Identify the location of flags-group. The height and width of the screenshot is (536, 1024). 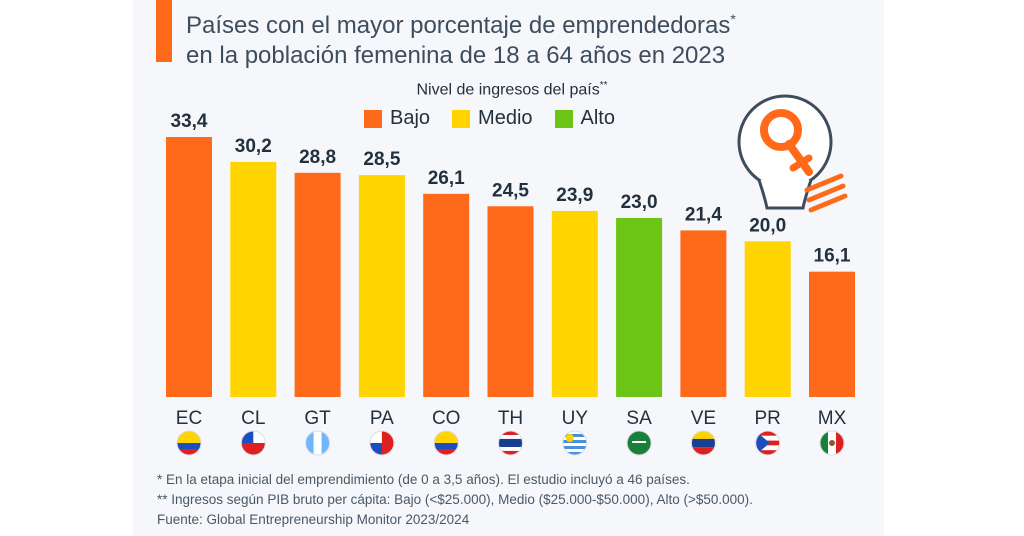
(510, 443).